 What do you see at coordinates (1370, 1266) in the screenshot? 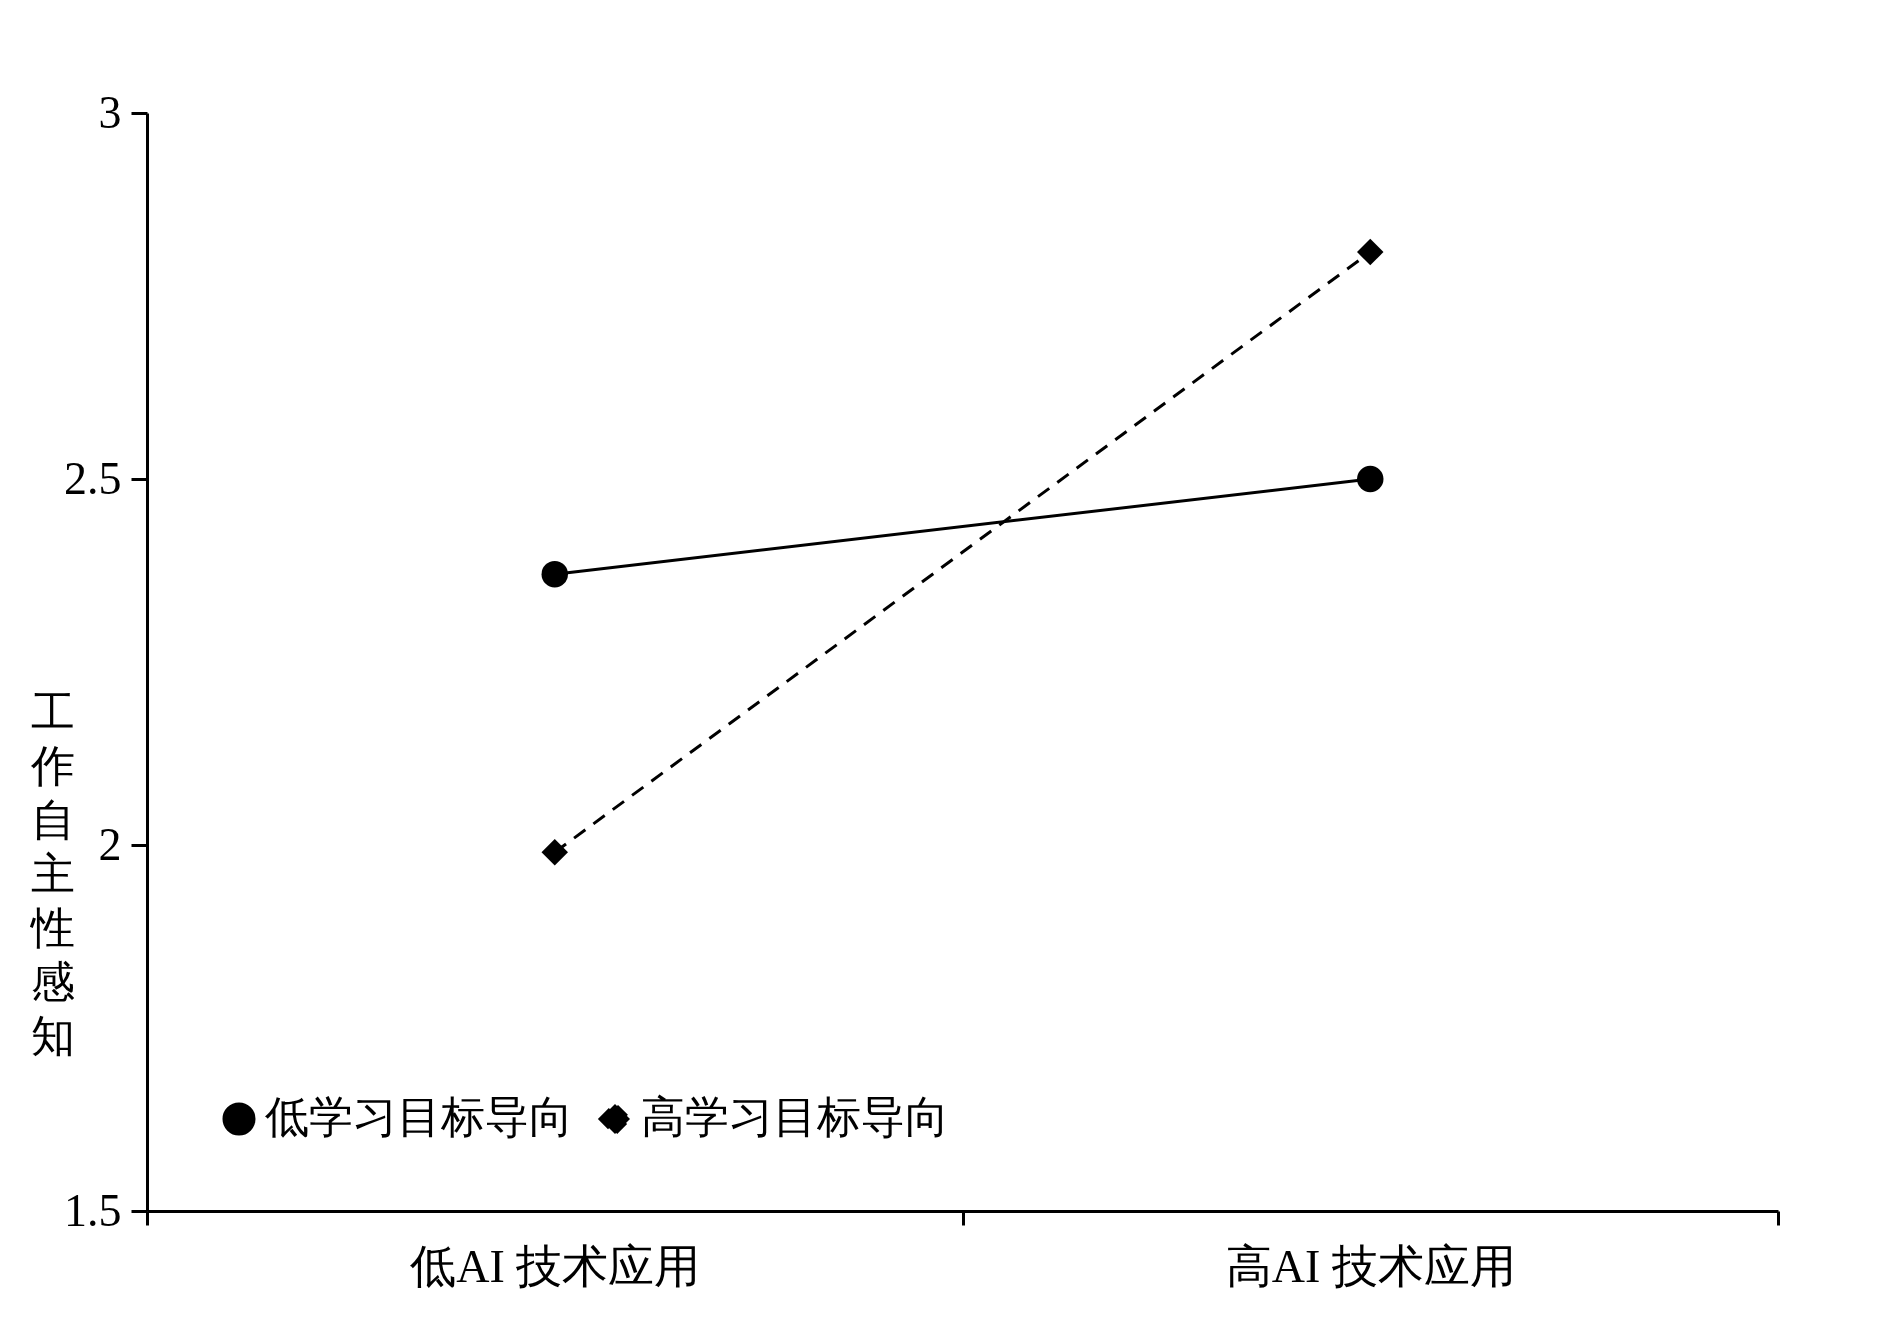
I see `x-tick-label: 高AI 技术应用` at bounding box center [1370, 1266].